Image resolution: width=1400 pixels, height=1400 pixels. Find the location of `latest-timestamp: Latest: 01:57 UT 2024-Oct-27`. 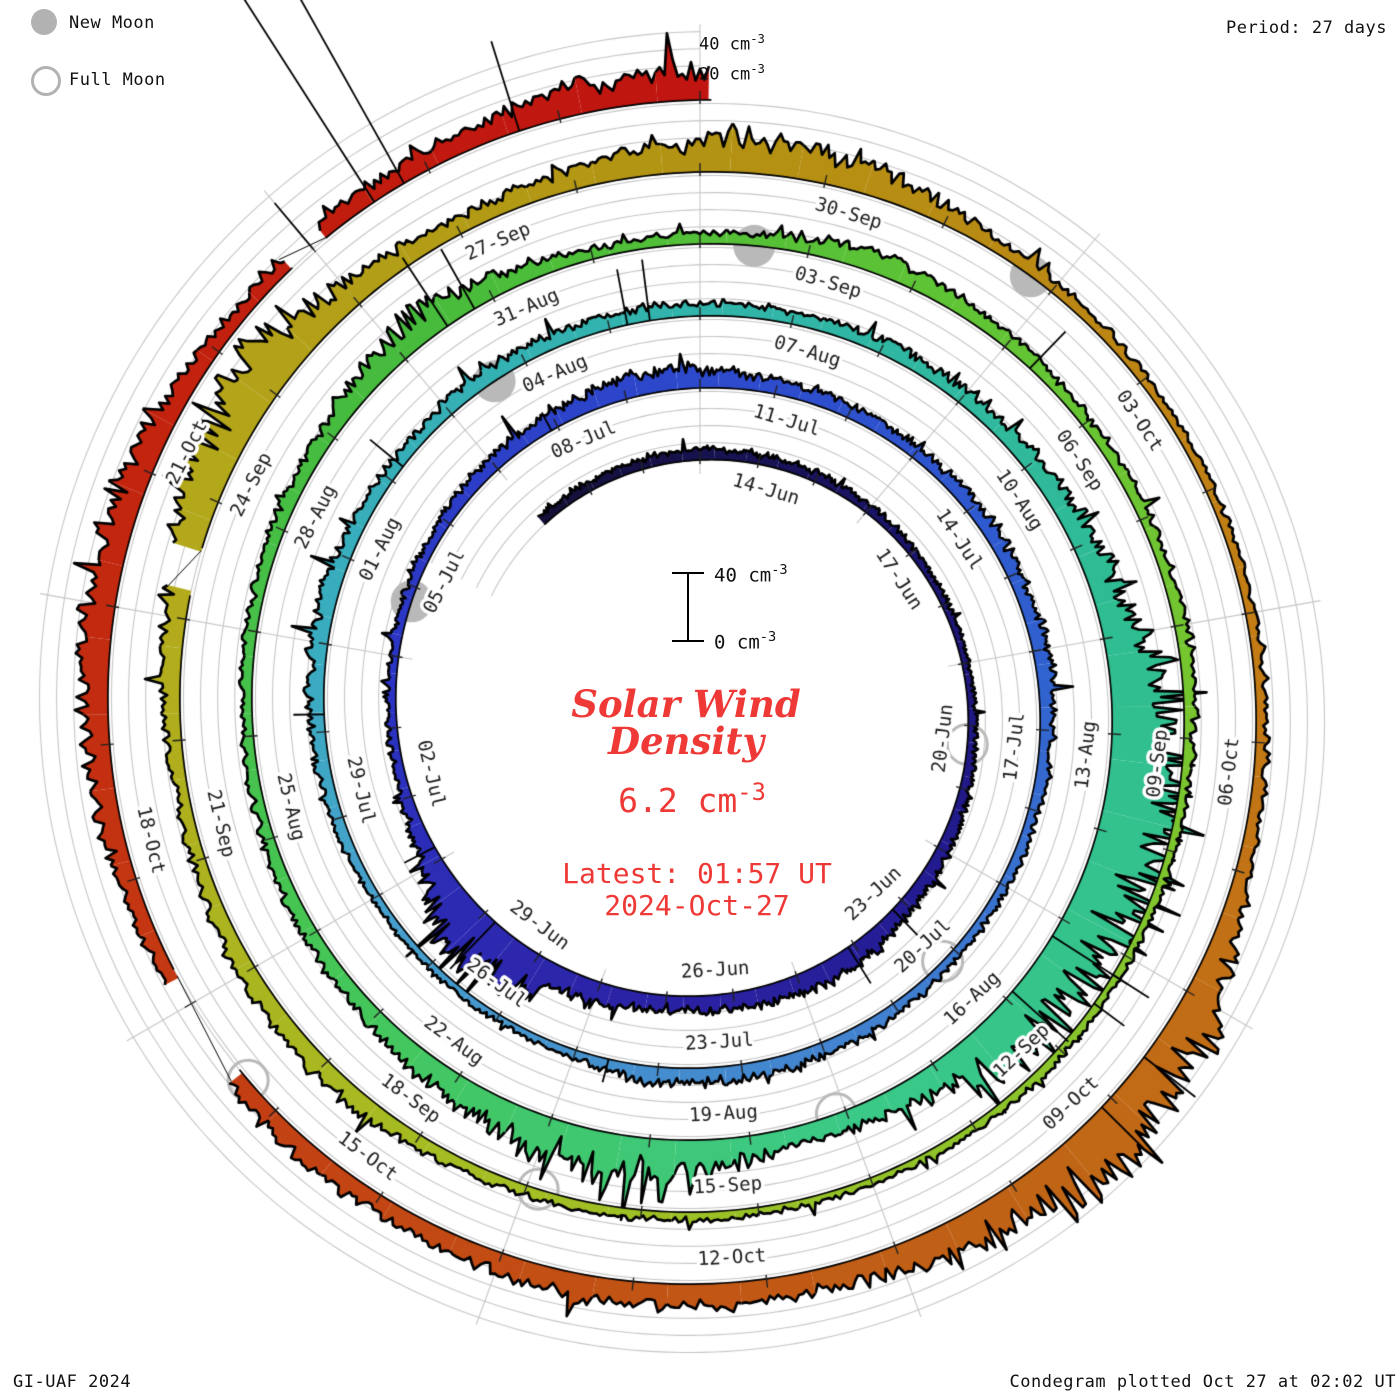

latest-timestamp: Latest: 01:57 UT 2024-Oct-27 is located at coordinates (697, 890).